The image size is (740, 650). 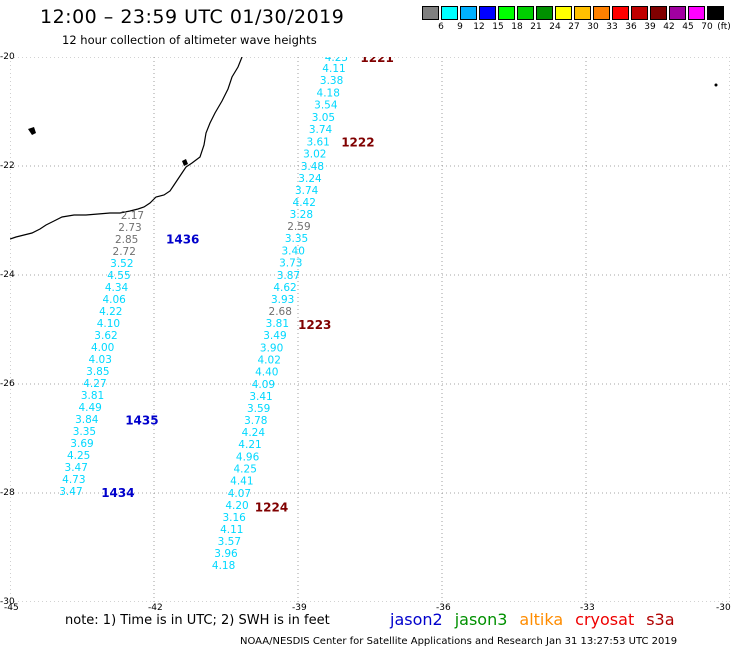 What do you see at coordinates (284, 288) in the screenshot?
I see `wave-height-value: 4.62` at bounding box center [284, 288].